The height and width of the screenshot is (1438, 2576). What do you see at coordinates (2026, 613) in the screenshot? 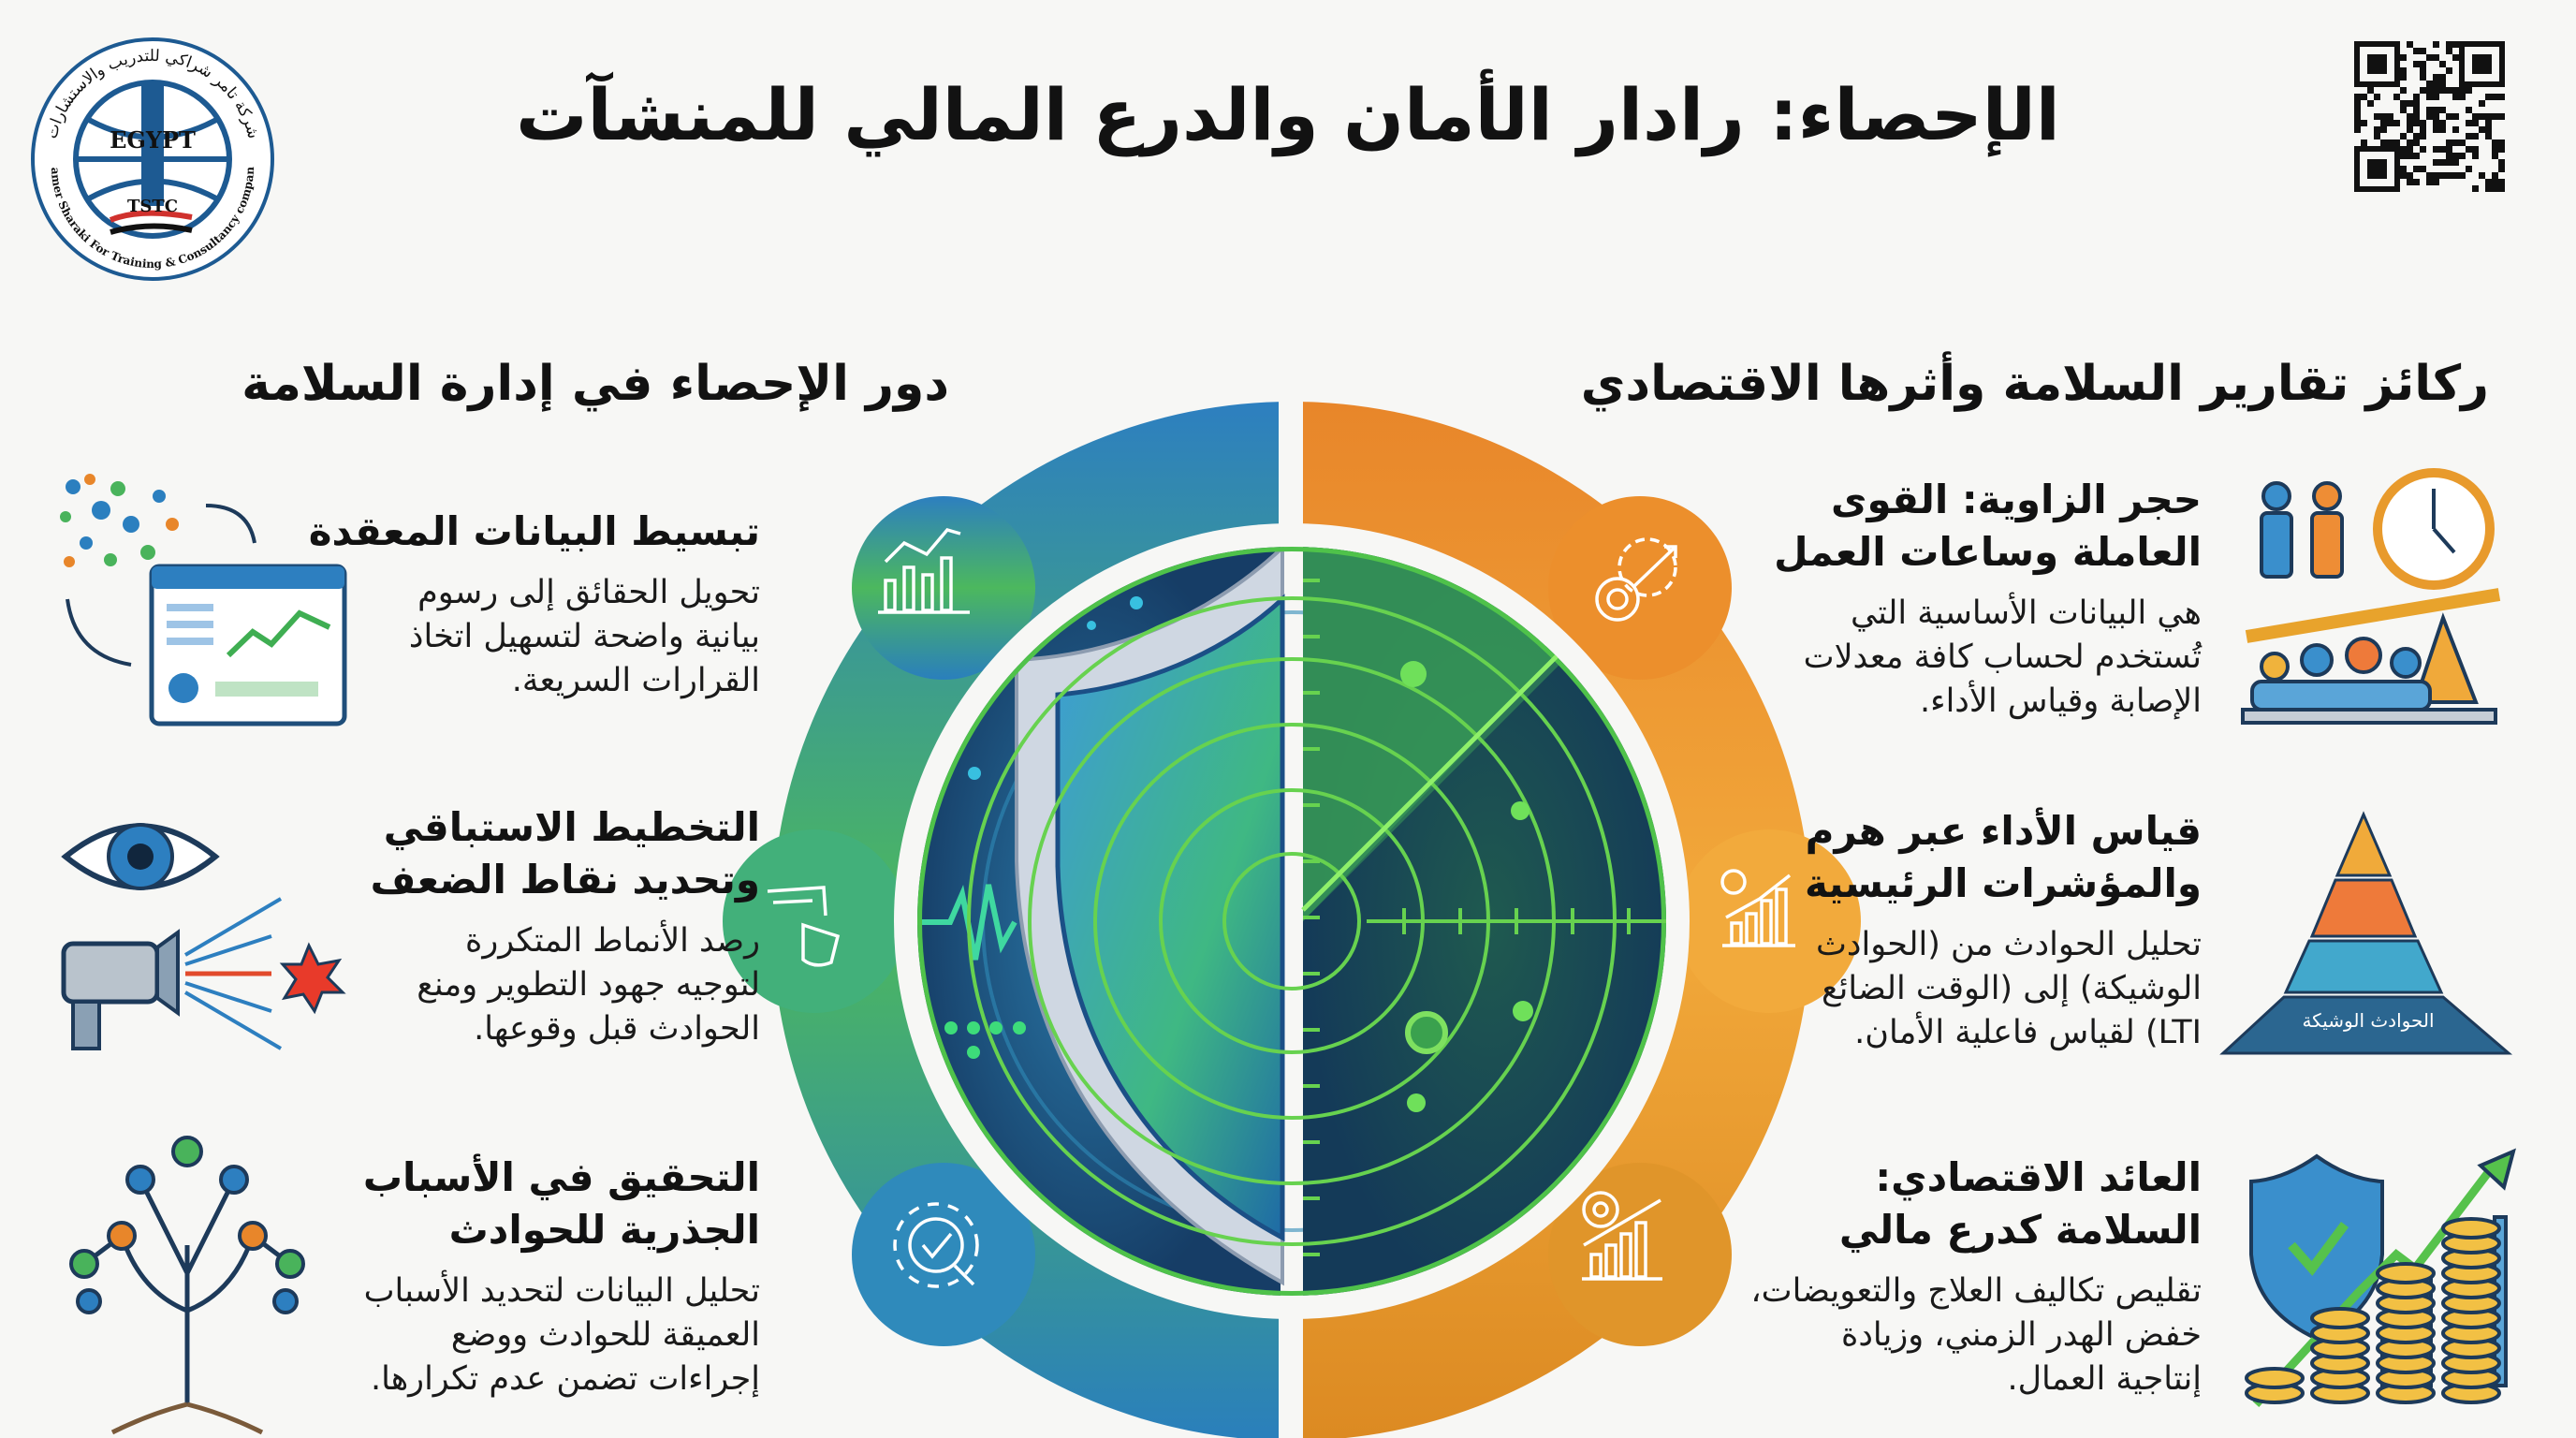
I see `item-body-line: هي البيانات الأساسية التي` at bounding box center [2026, 613].